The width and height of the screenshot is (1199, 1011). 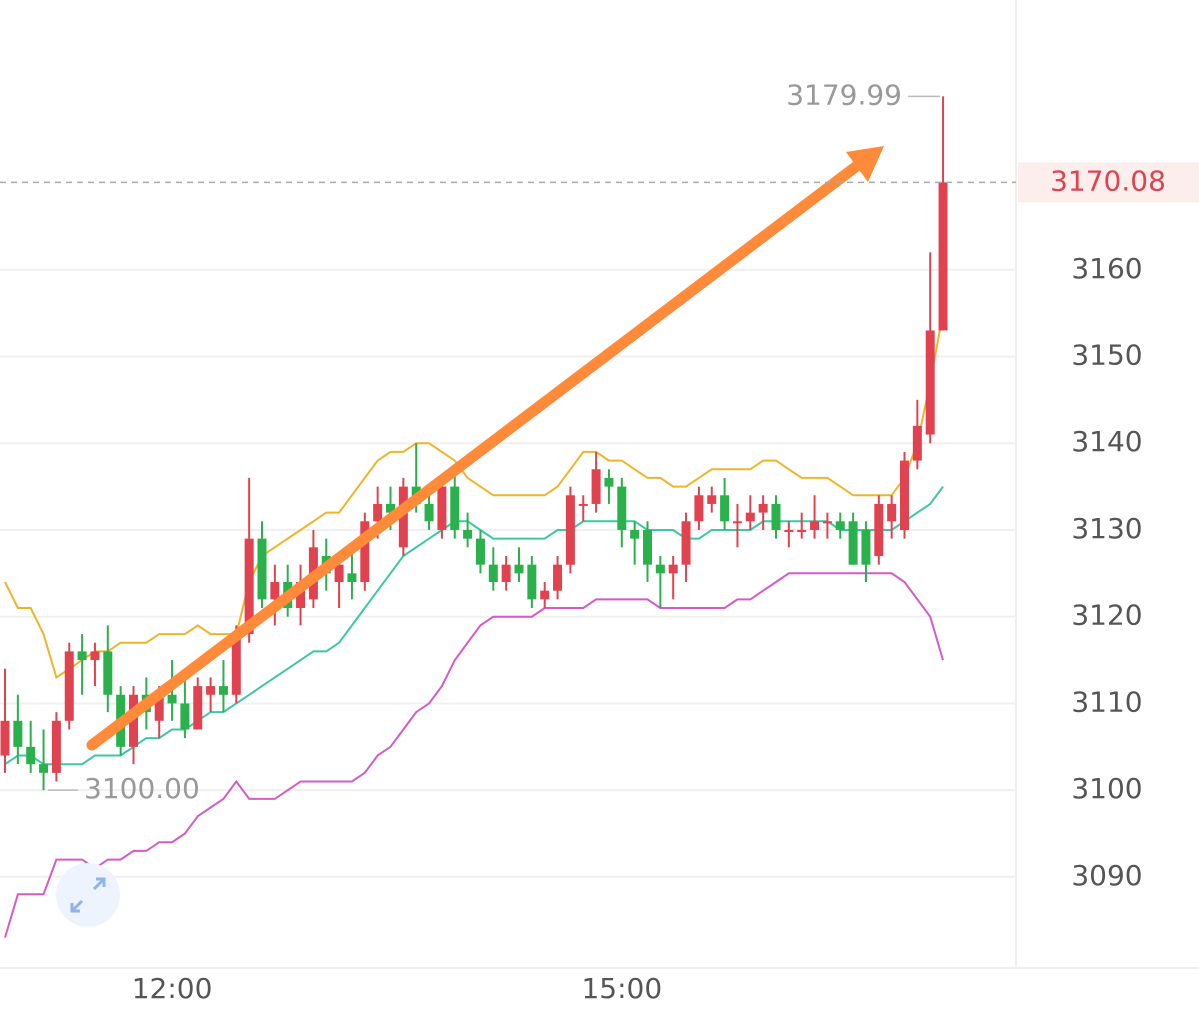 I want to click on y-tick-label: 3110, so click(x=1106, y=701).